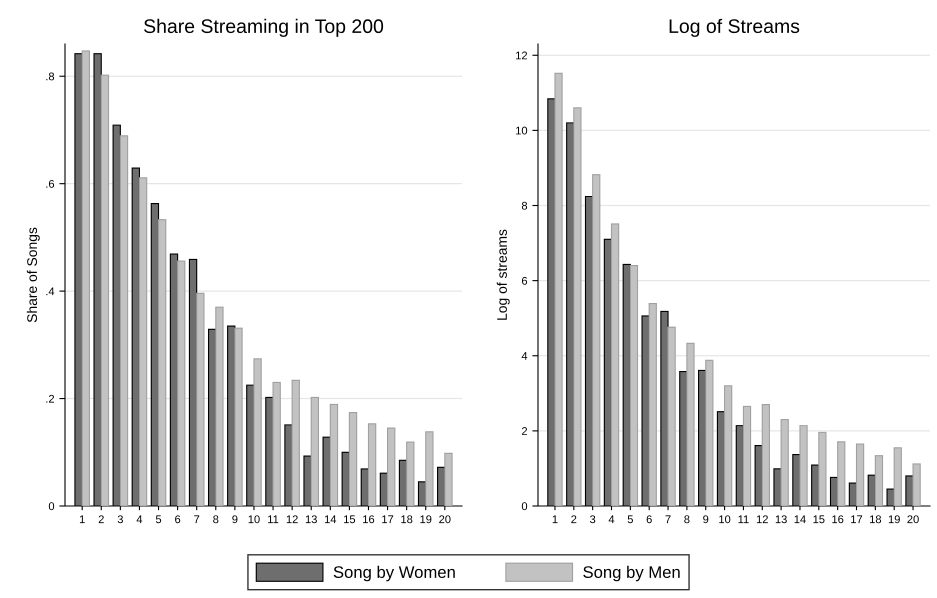 The image size is (937, 598). What do you see at coordinates (735, 27) in the screenshot?
I see `chart-title: Log of Streams` at bounding box center [735, 27].